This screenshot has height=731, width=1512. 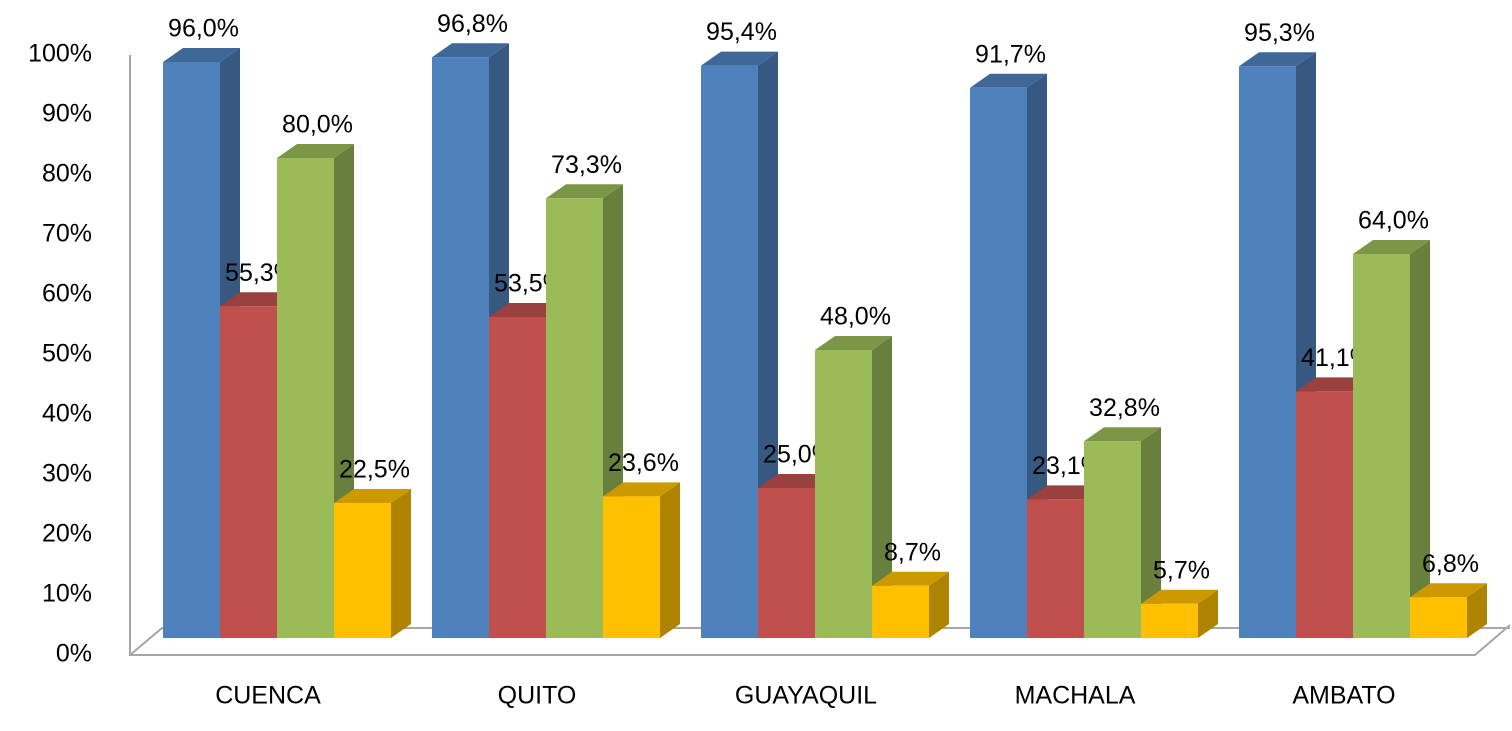 What do you see at coordinates (1279, 33) in the screenshot?
I see `value-label: 95,3%` at bounding box center [1279, 33].